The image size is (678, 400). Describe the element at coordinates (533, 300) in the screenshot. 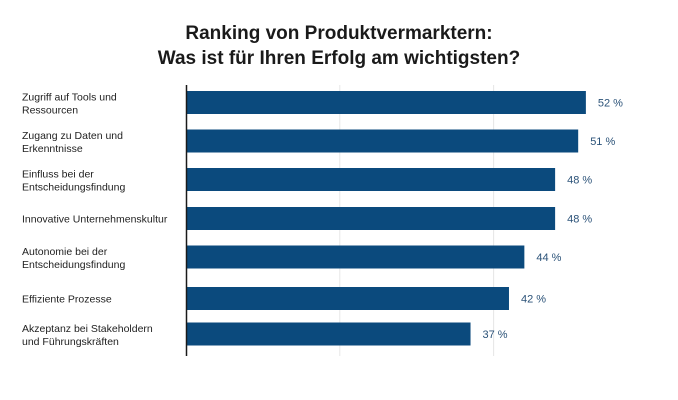

I see `data-label: 42 %` at that location.